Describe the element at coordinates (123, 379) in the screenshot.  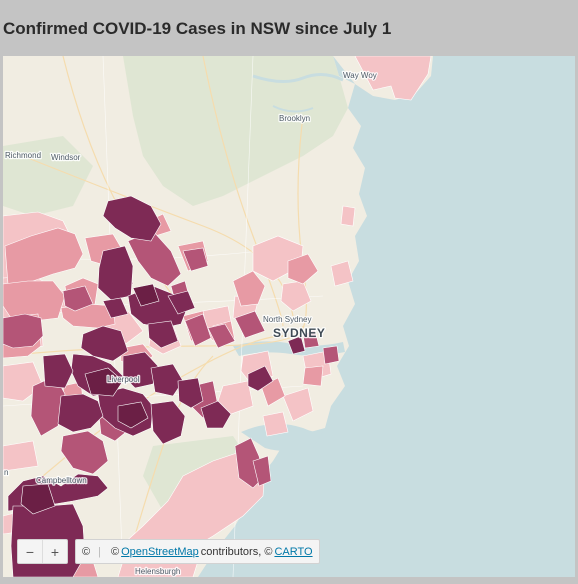
I see `place-label-liverpool: Liverpool` at that location.